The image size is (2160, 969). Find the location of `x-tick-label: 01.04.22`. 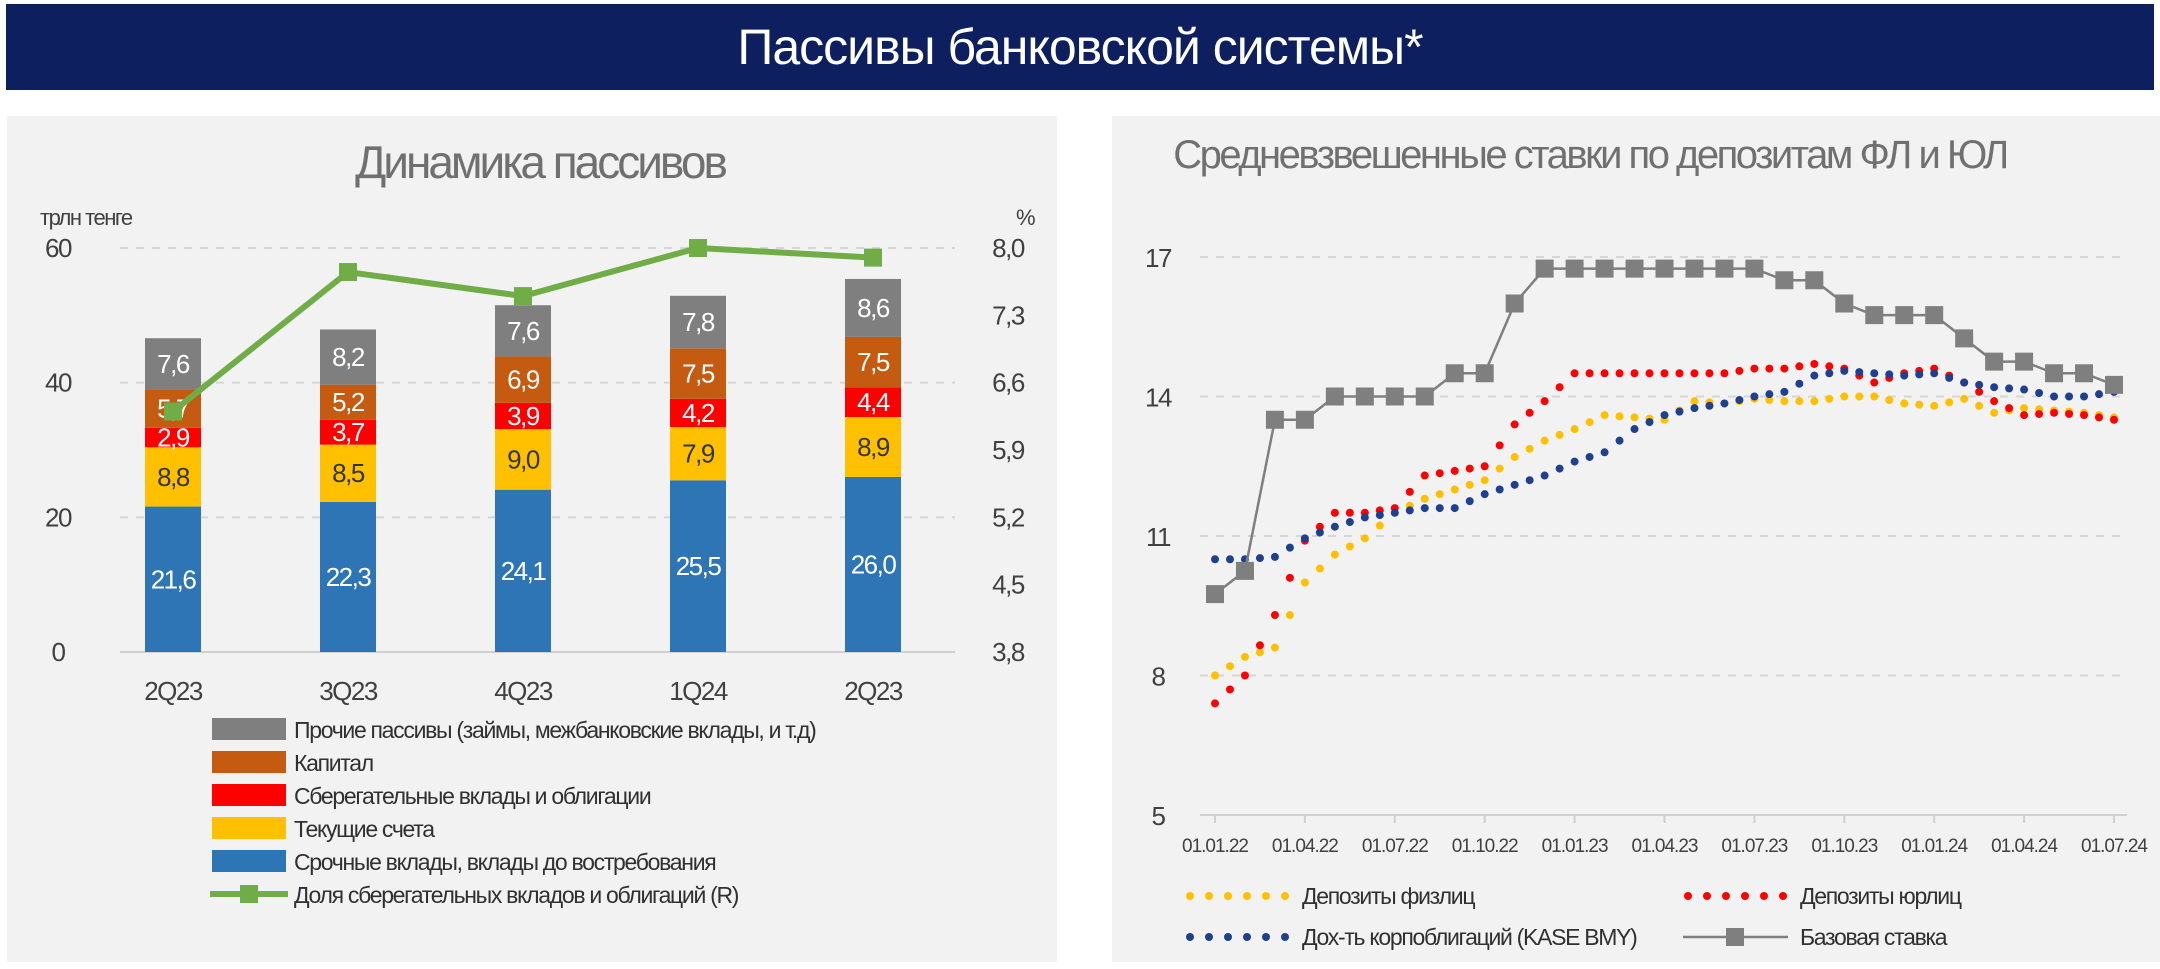

x-tick-label: 01.04.22 is located at coordinates (1305, 846).